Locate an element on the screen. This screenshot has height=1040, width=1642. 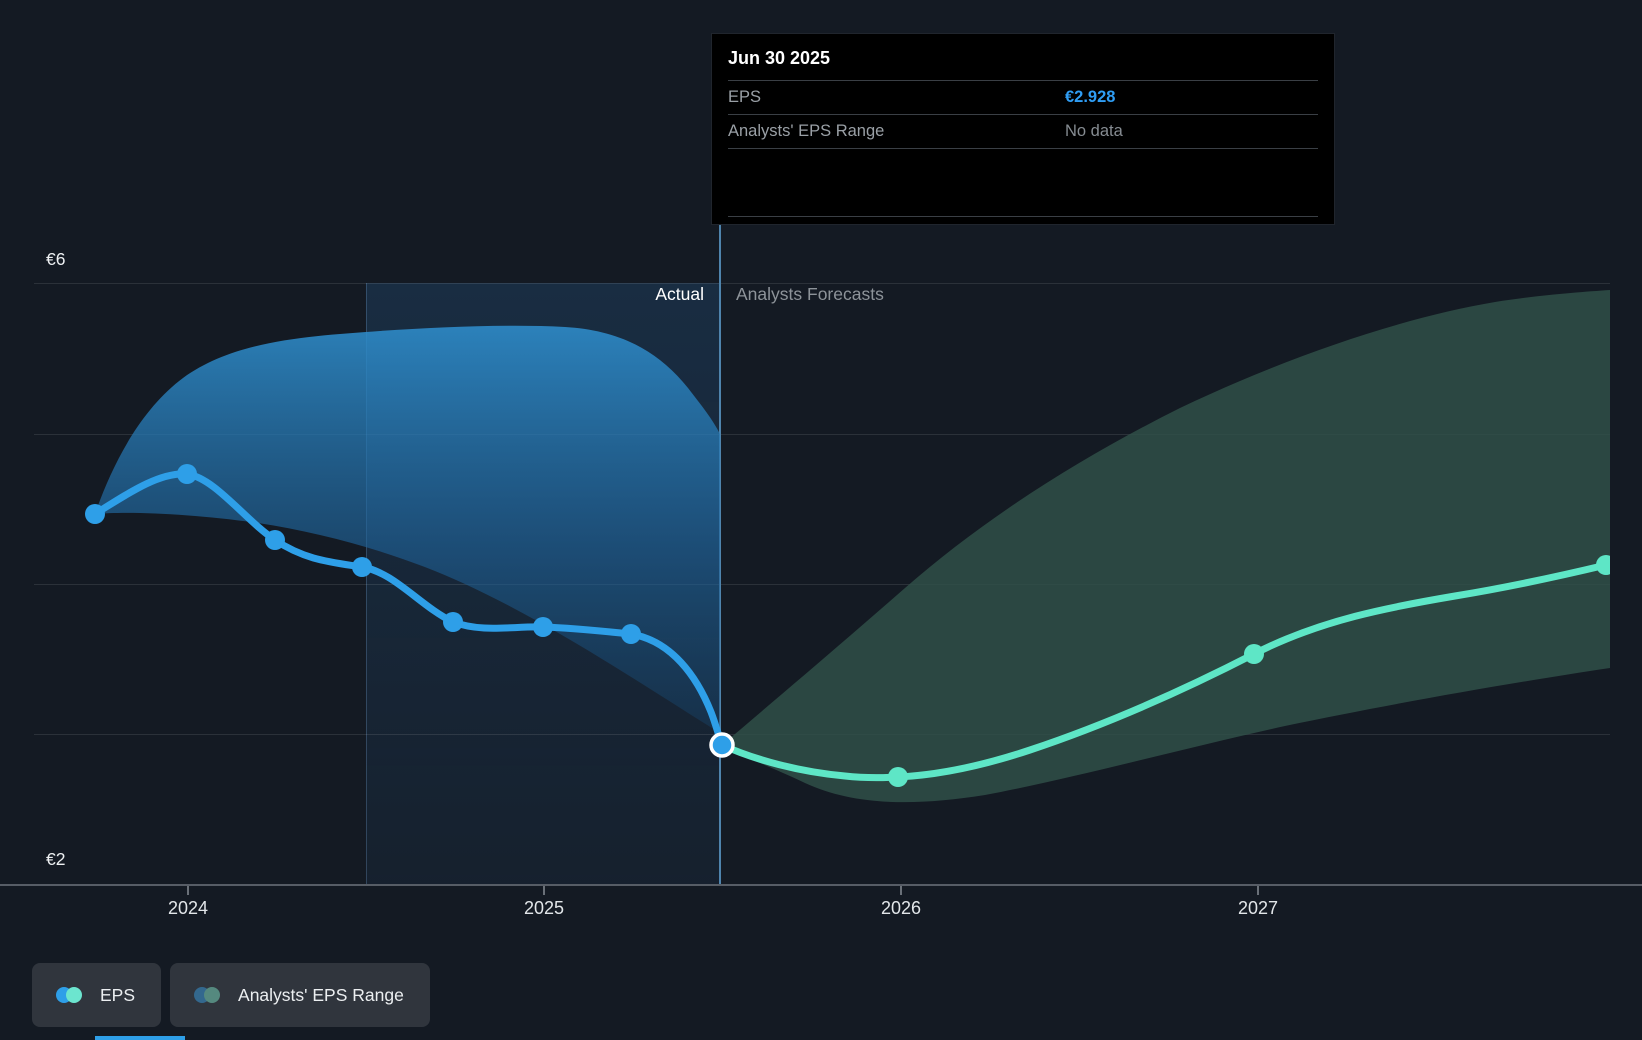
x-tick-2027 is located at coordinates (1258, 890).